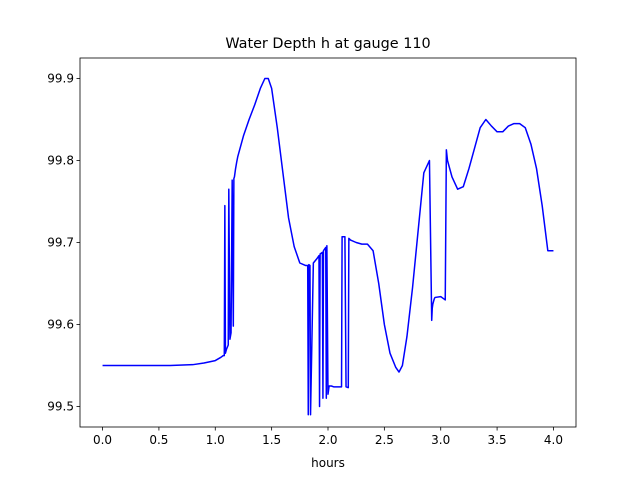  What do you see at coordinates (271, 440) in the screenshot?
I see `x-tick-label: 1.5` at bounding box center [271, 440].